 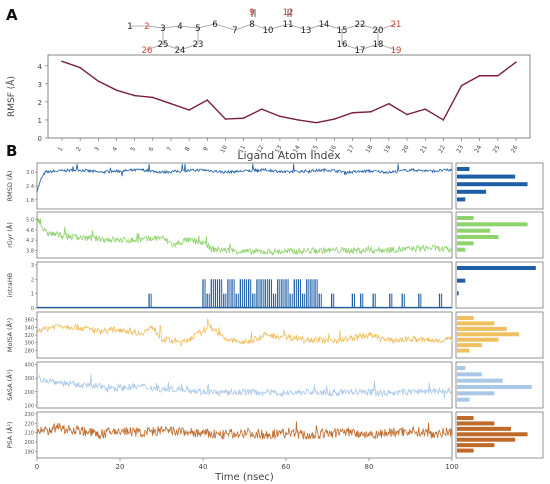 I want to click on x-tick-label: 17, so click(x=351, y=149).